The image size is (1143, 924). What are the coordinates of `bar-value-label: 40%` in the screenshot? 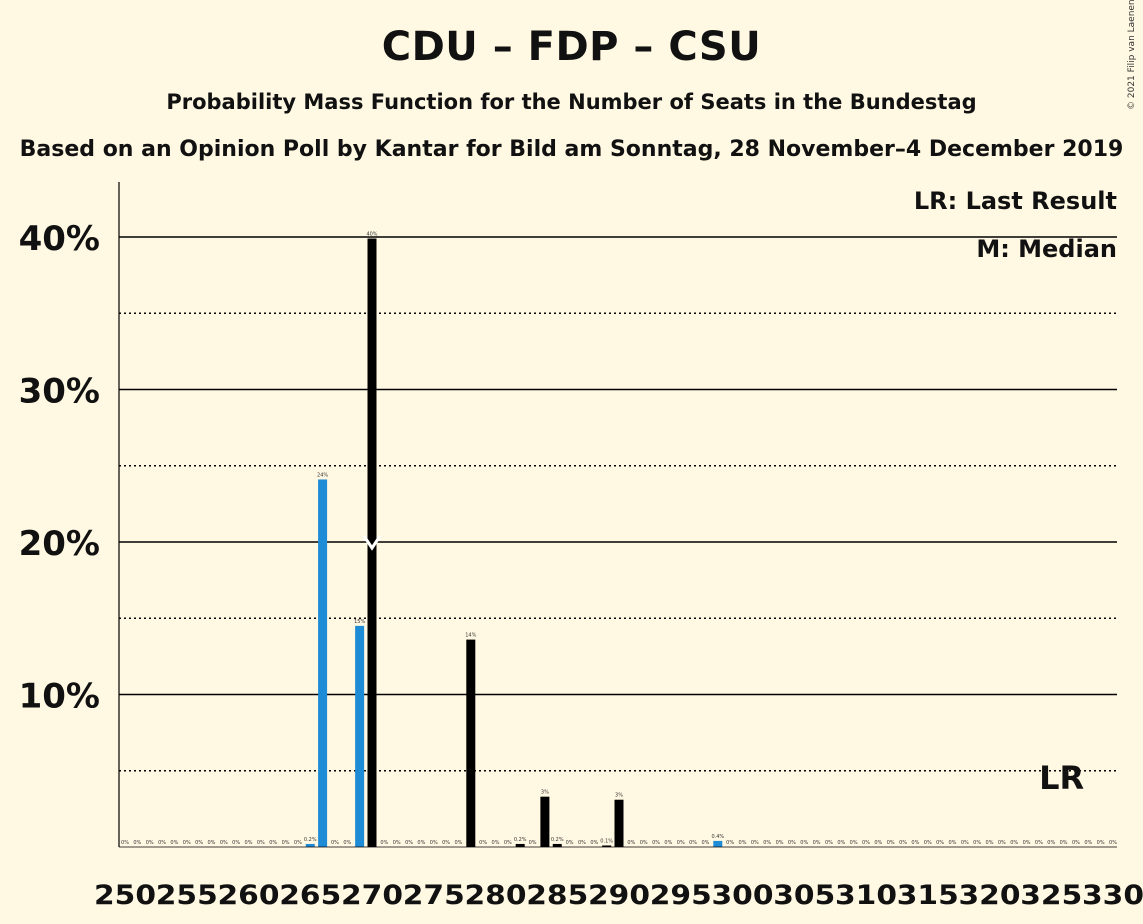 It's located at (371, 235).